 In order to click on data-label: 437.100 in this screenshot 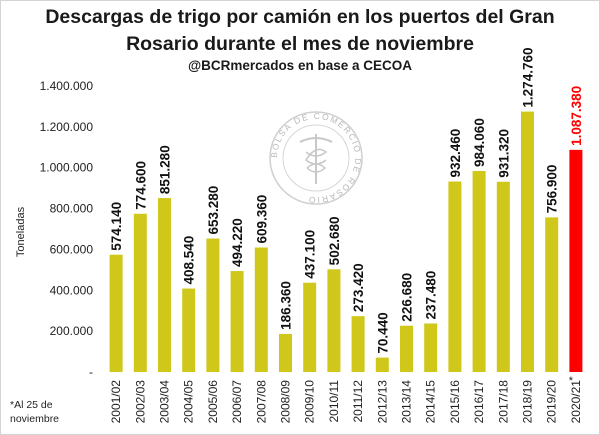, I will do `click(310, 254)`.